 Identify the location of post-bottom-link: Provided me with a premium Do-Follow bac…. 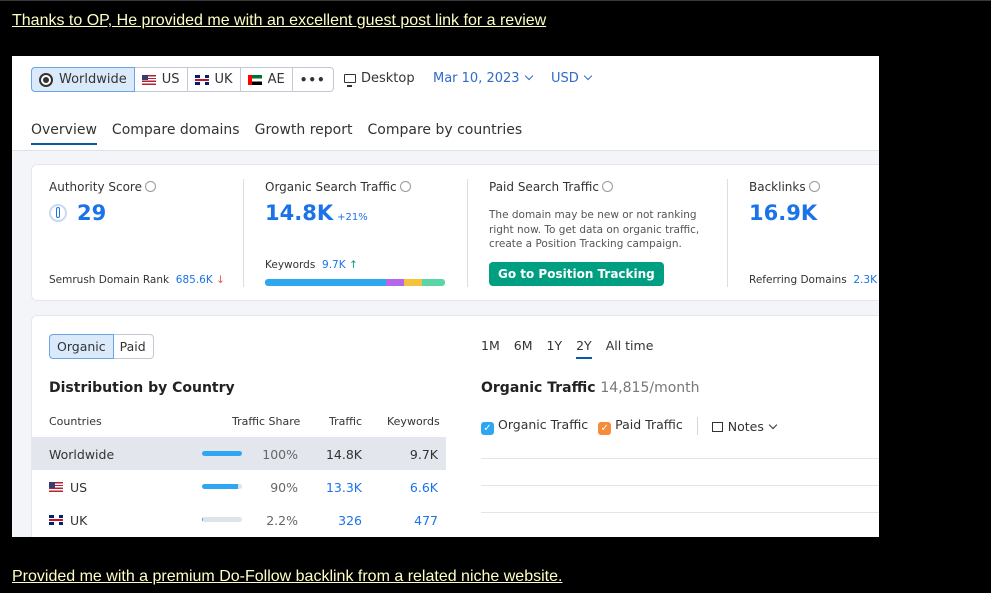
(287, 576).